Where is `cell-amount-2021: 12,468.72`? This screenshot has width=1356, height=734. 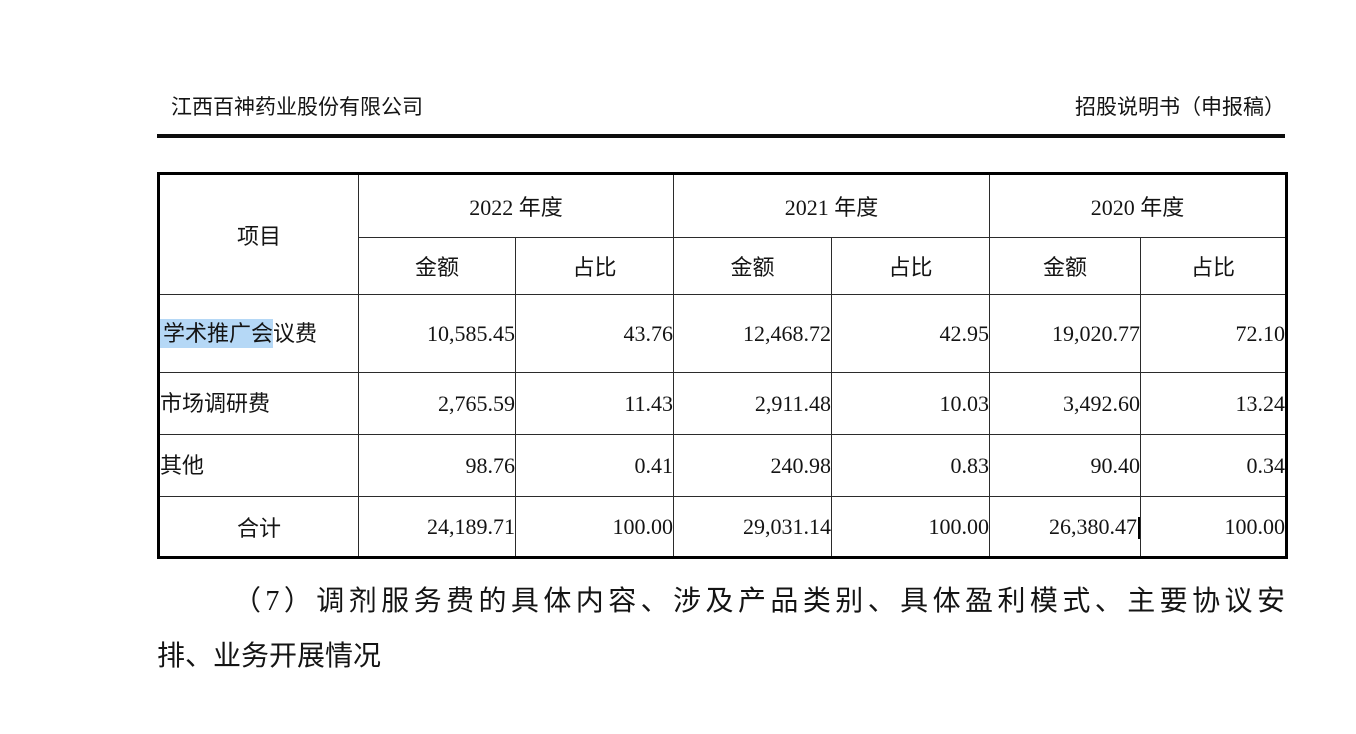 cell-amount-2021: 12,468.72 is located at coordinates (753, 333).